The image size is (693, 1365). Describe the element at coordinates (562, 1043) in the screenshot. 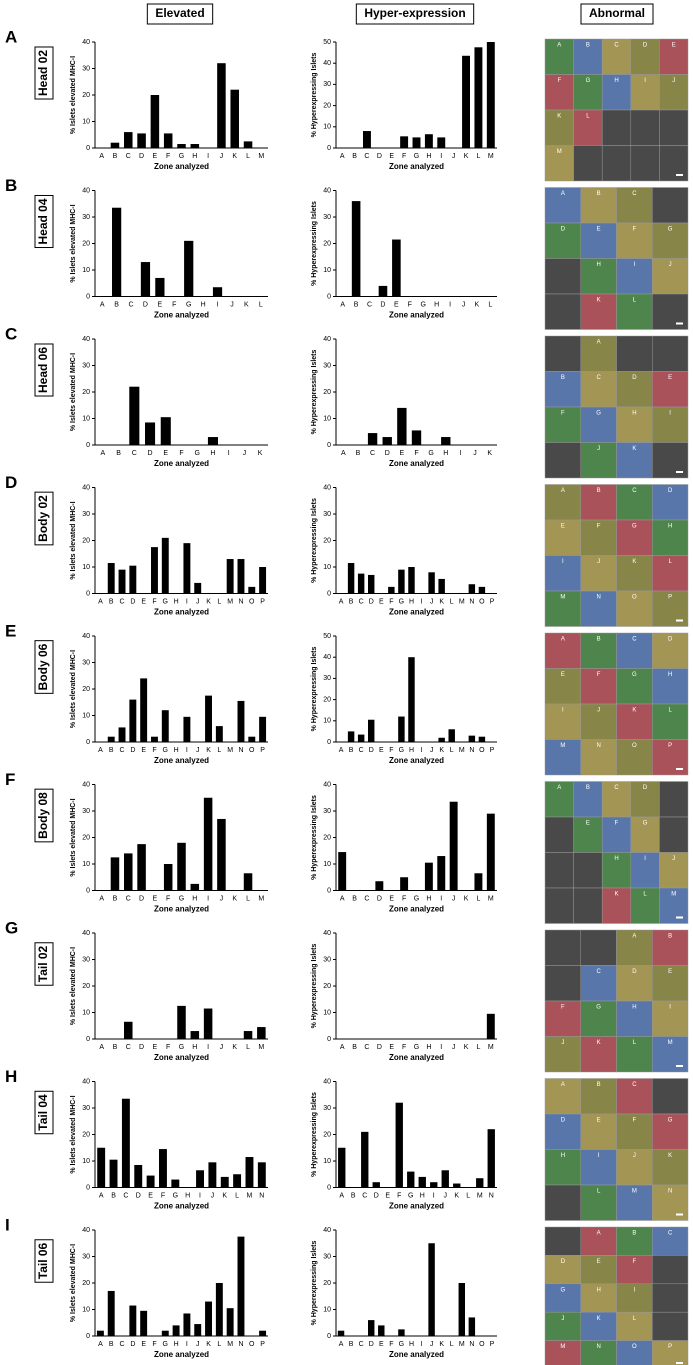

I see `zone-label: J` at that location.